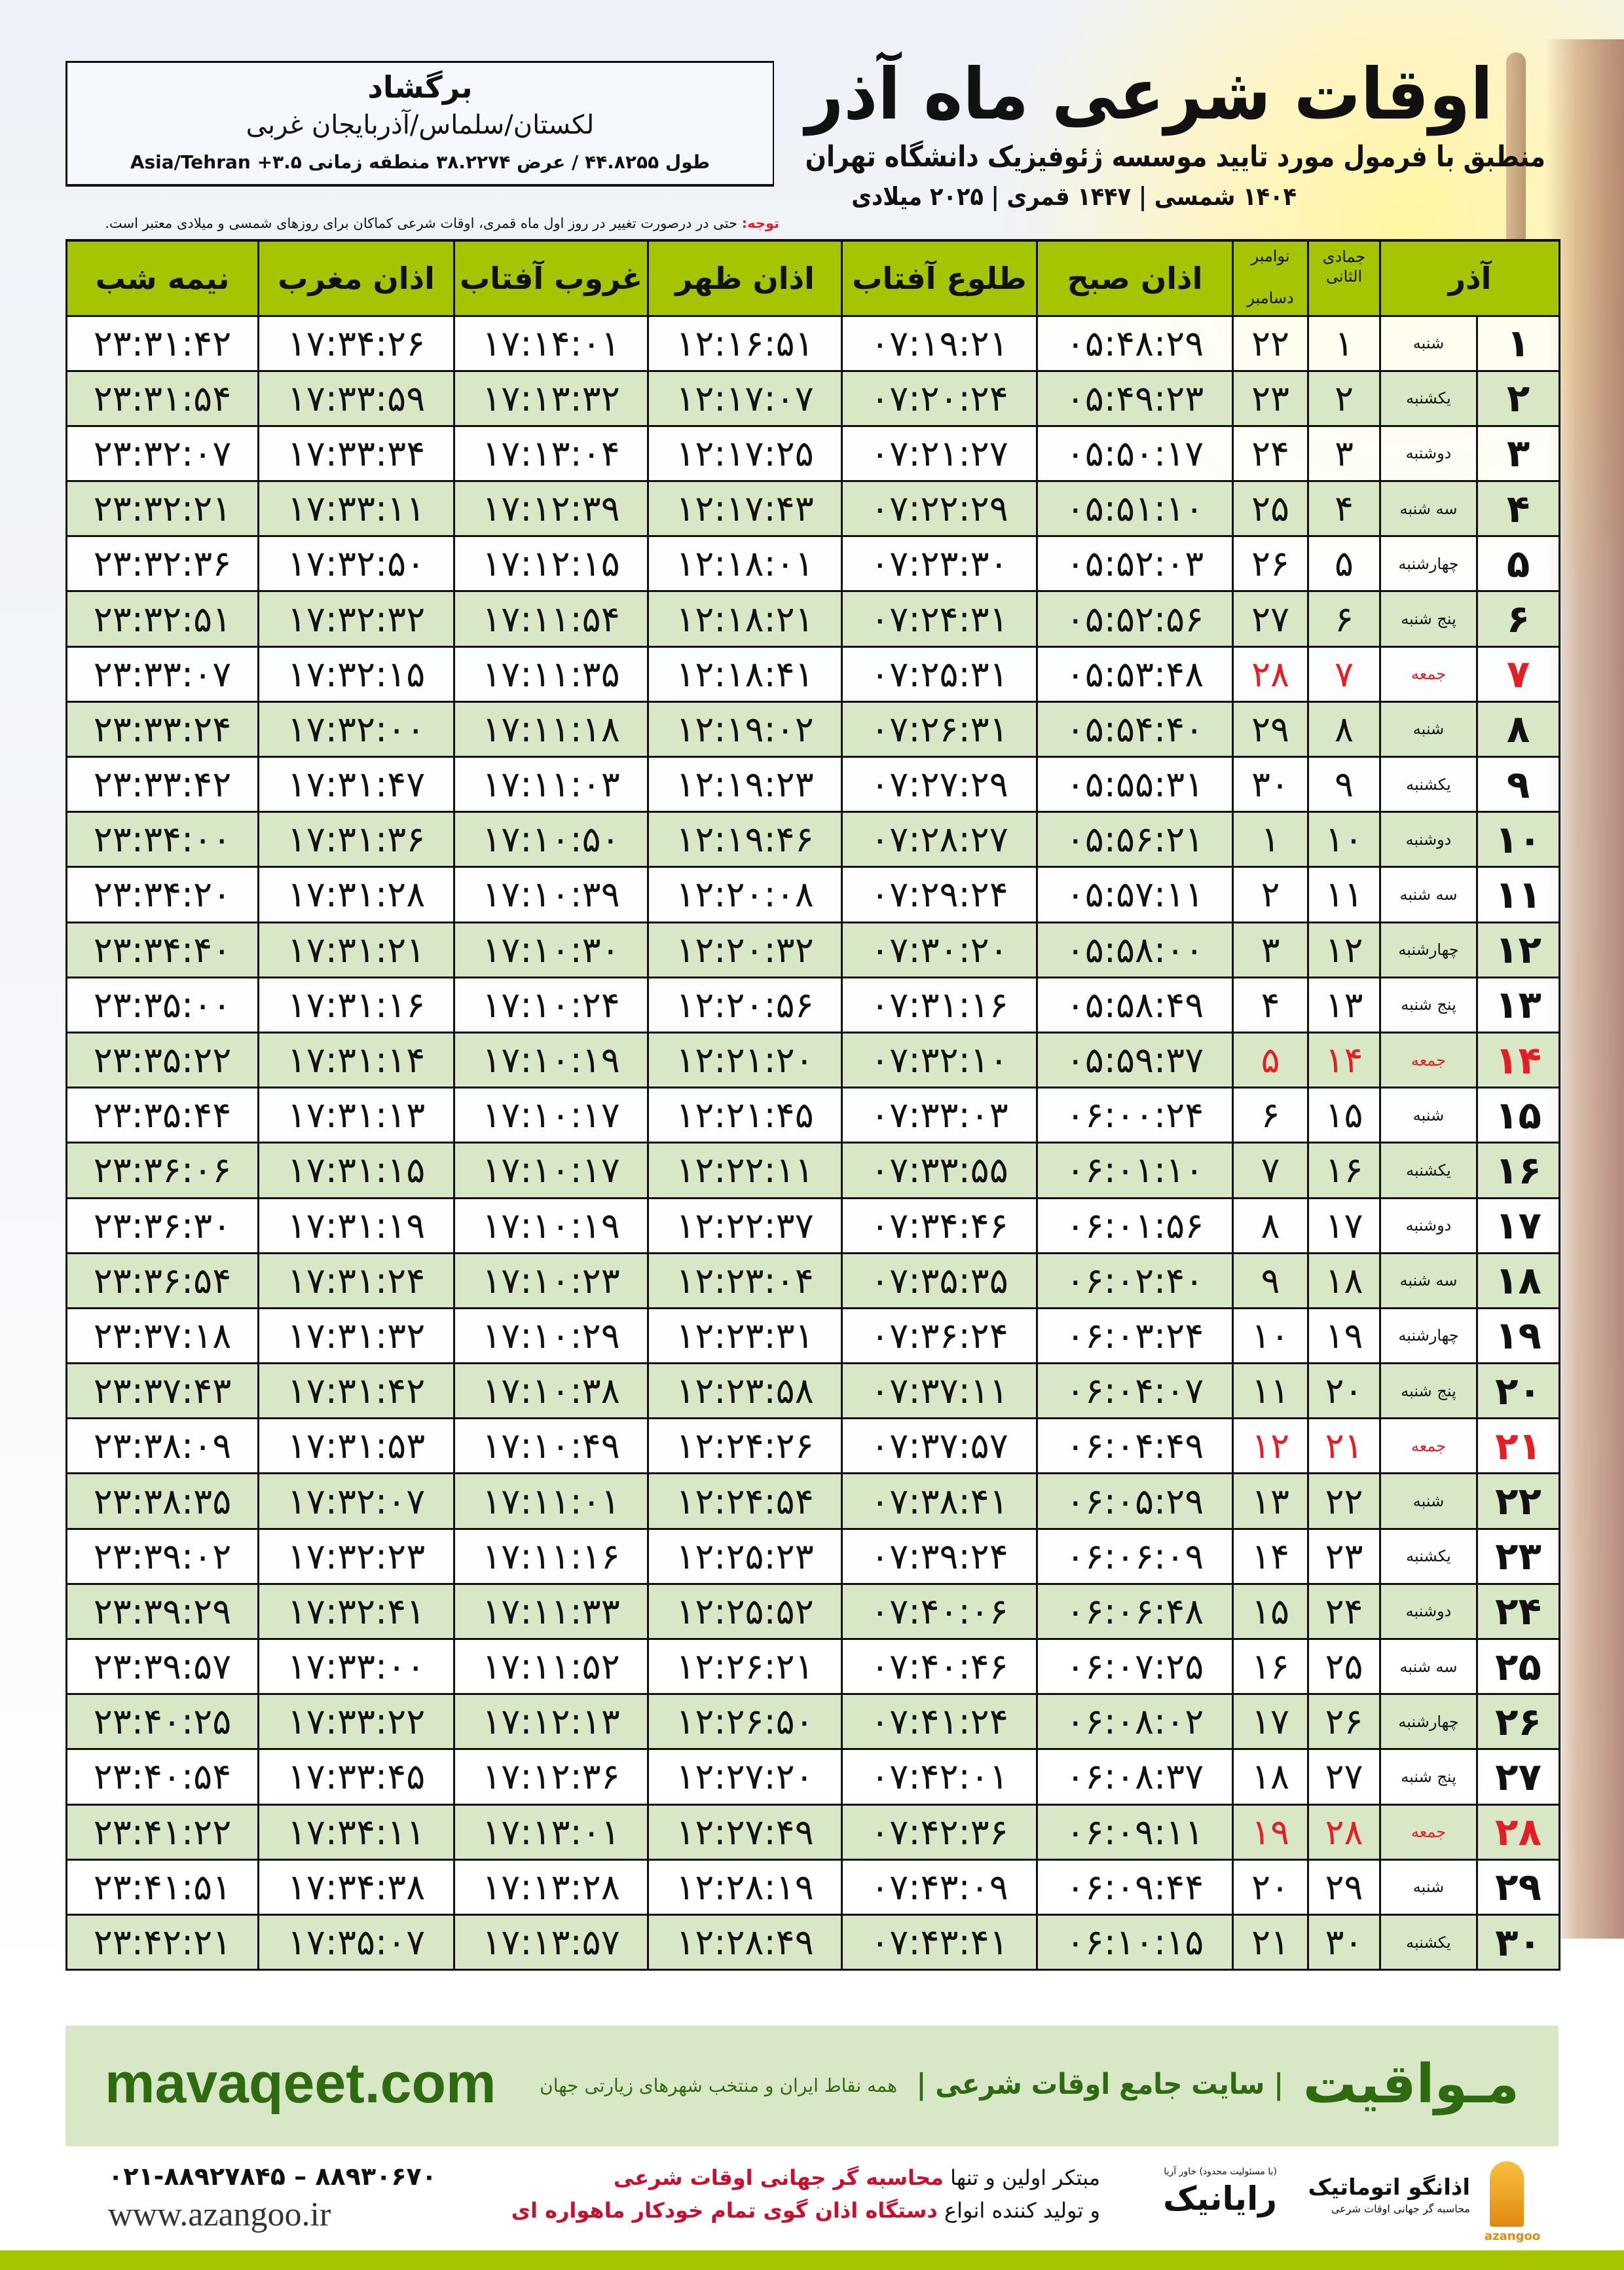 This screenshot has height=2270, width=1624. What do you see at coordinates (1270, 949) in the screenshot?
I see `cell-greg: ۳` at bounding box center [1270, 949].